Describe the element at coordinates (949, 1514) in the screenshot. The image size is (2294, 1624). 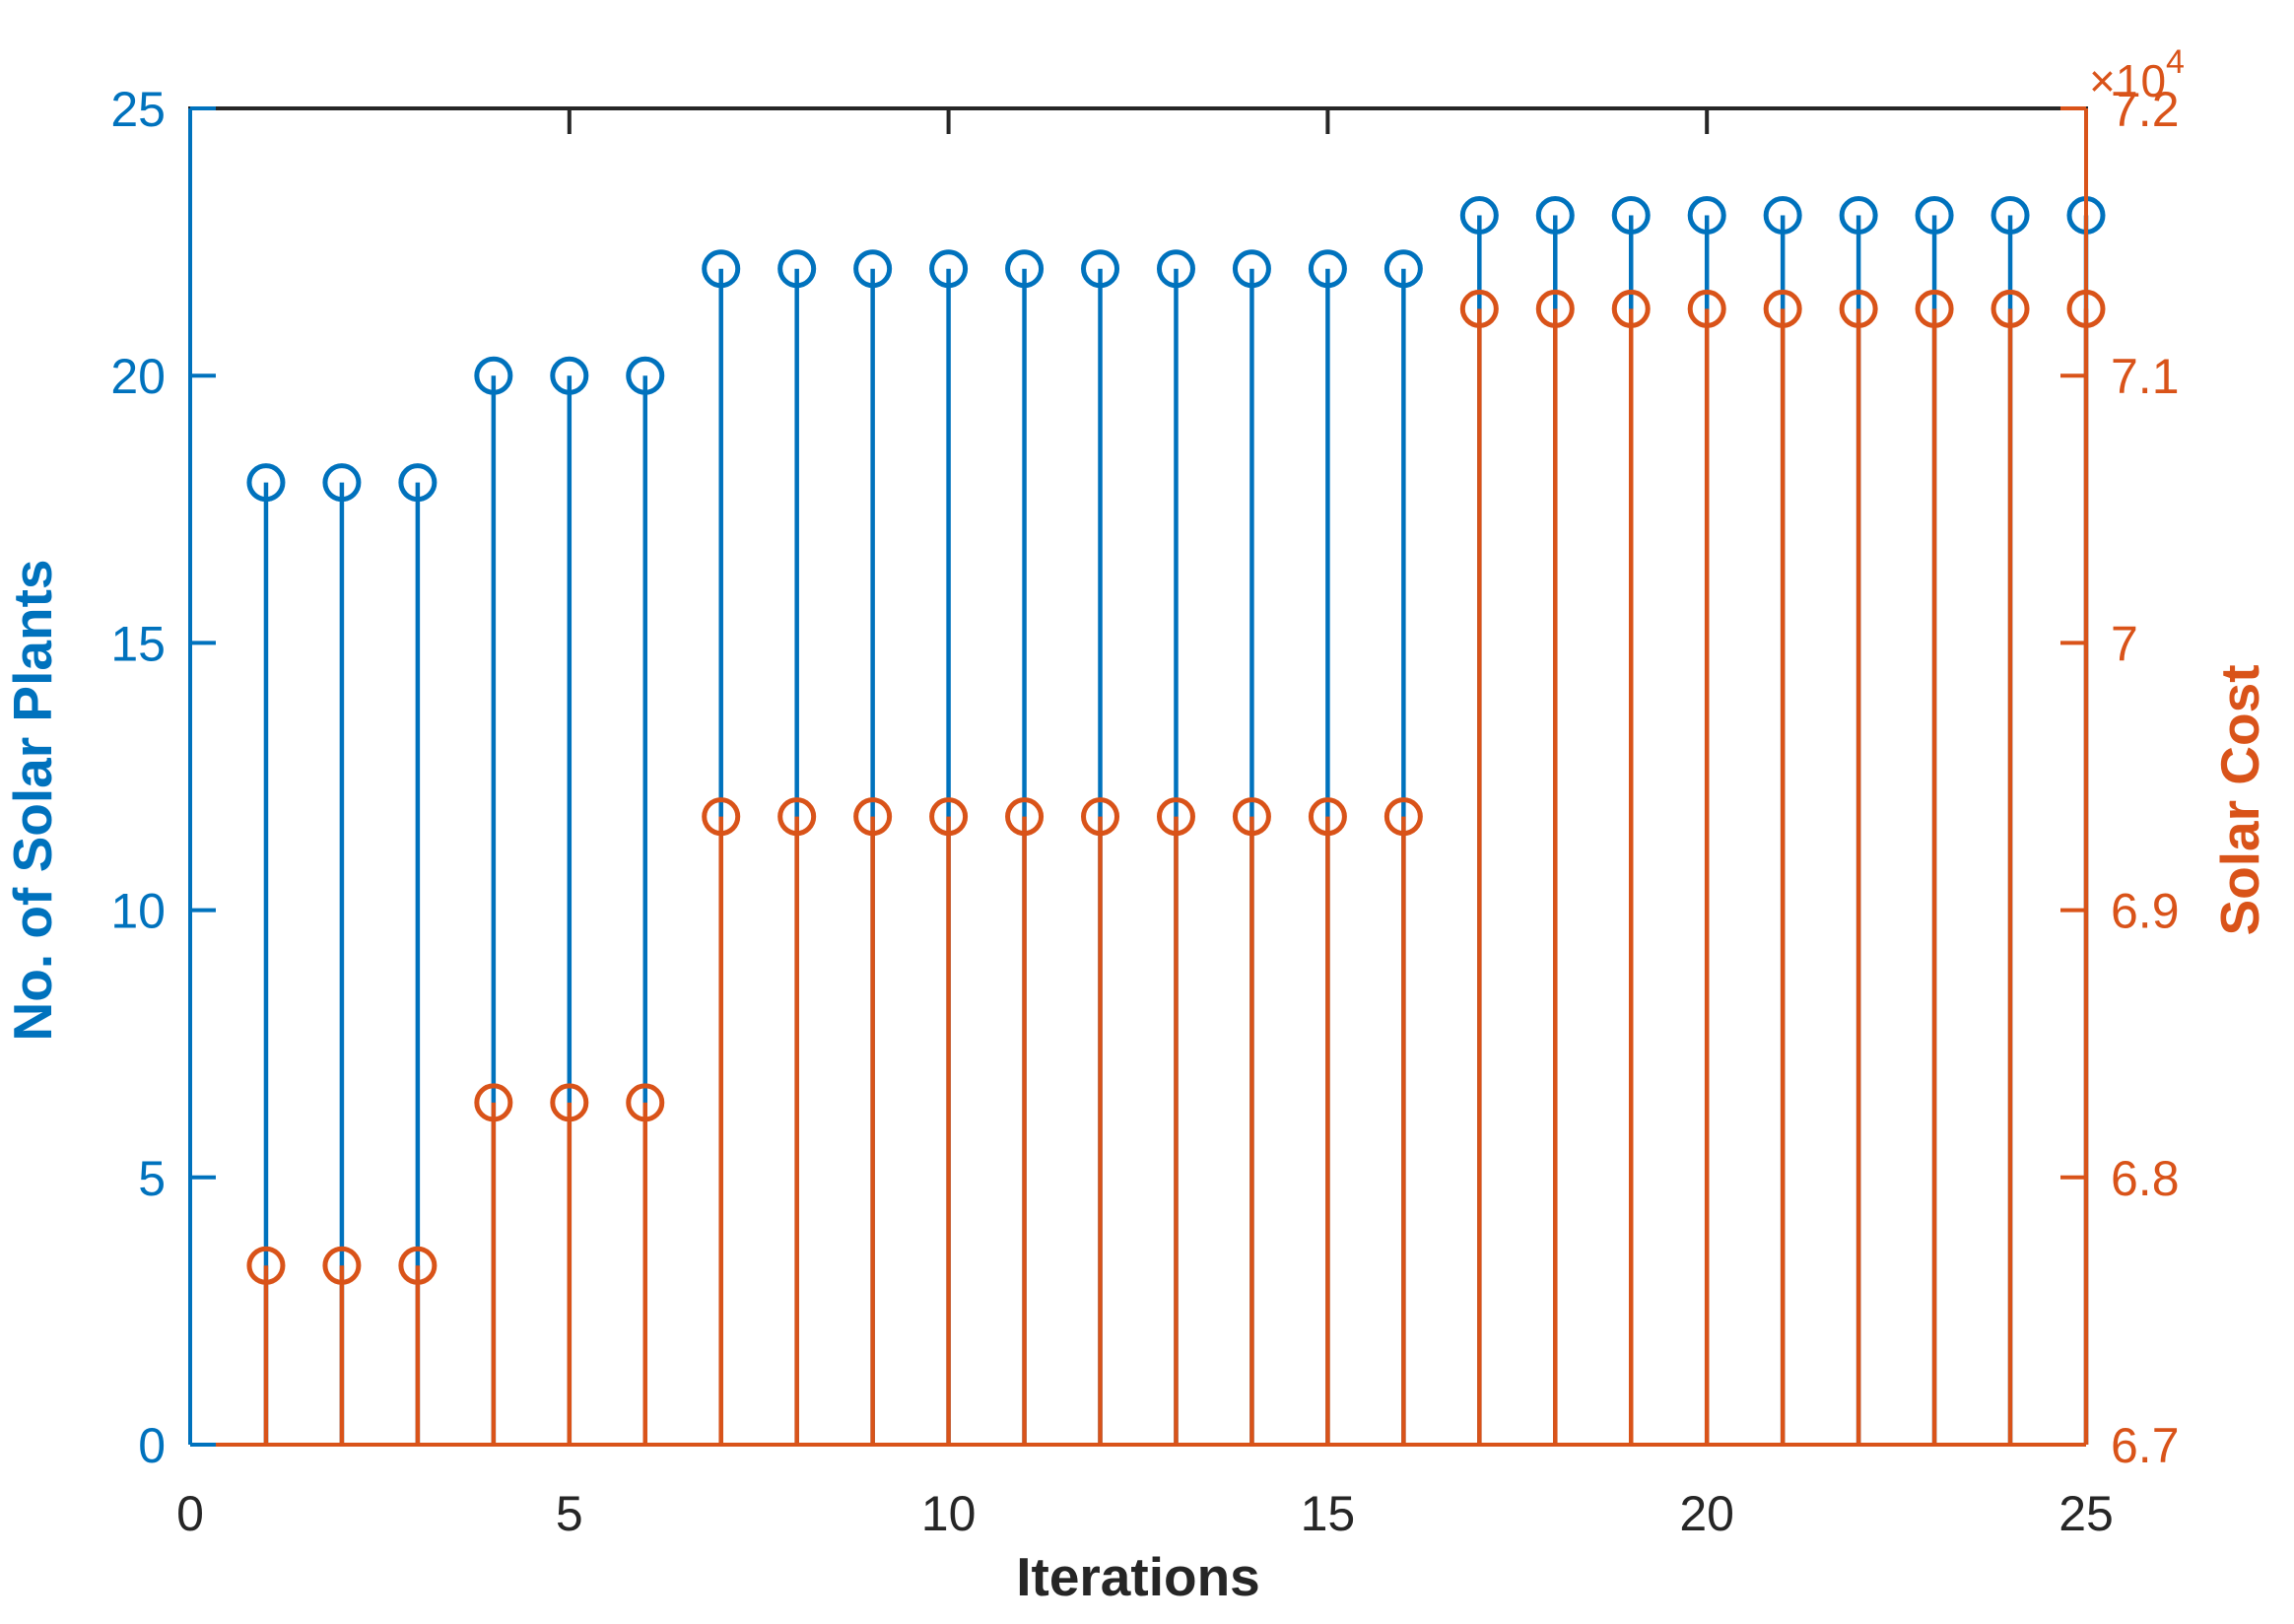
I see `x-tick-label: 10` at that location.